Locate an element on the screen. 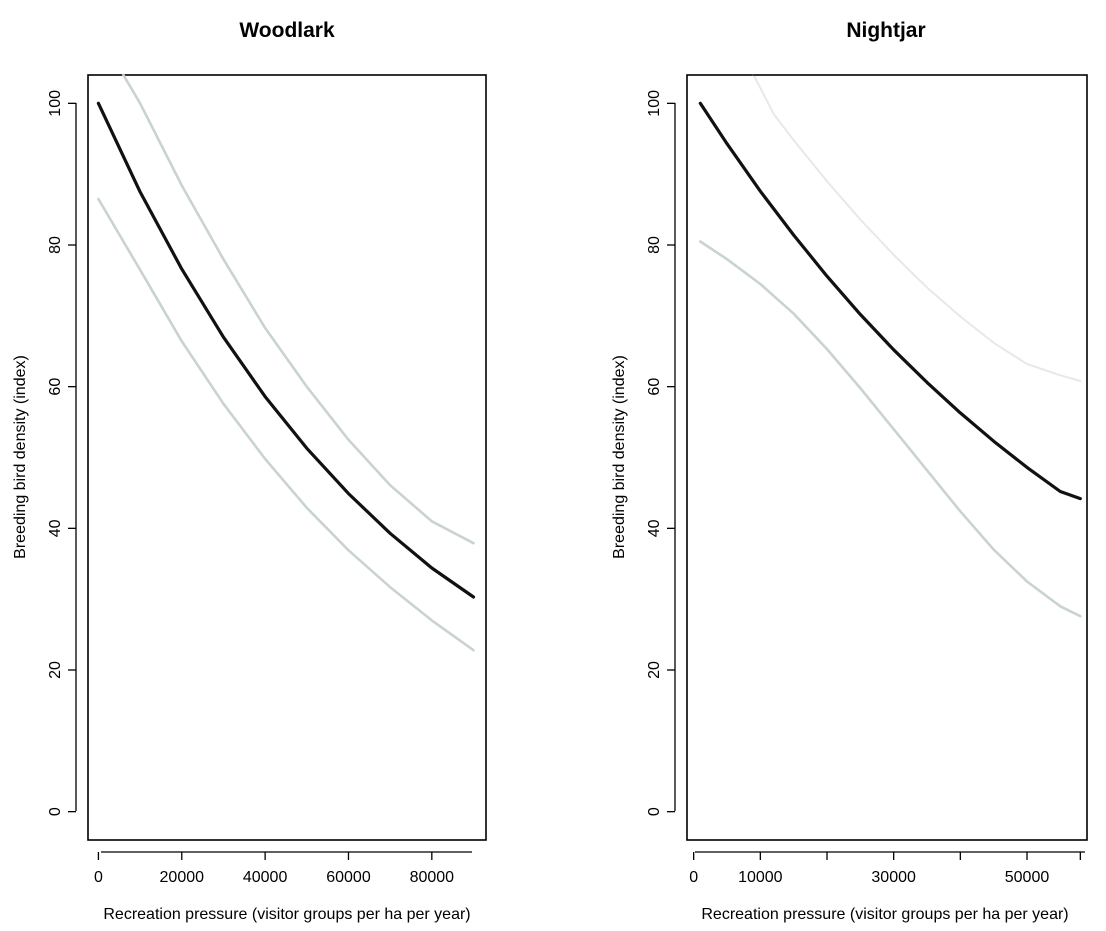 This screenshot has height=931, width=1106. nightjar-x-ticks: 0 10000 30000 50000 is located at coordinates (885, 869).